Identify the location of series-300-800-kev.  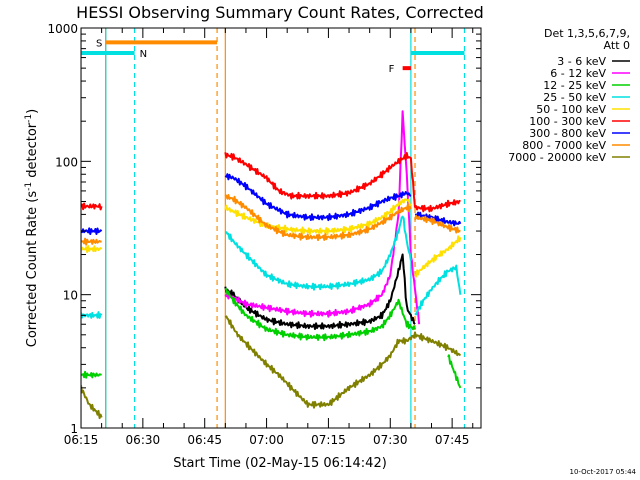
(271, 204).